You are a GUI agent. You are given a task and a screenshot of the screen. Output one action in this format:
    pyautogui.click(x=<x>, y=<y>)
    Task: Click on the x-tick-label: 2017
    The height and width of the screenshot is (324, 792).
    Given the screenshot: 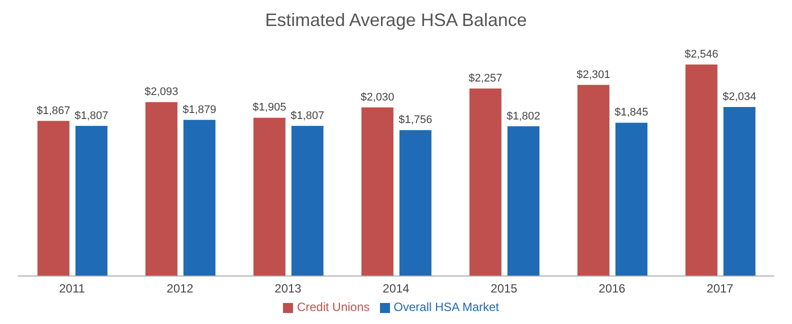 What is the action you would take?
    pyautogui.click(x=720, y=289)
    